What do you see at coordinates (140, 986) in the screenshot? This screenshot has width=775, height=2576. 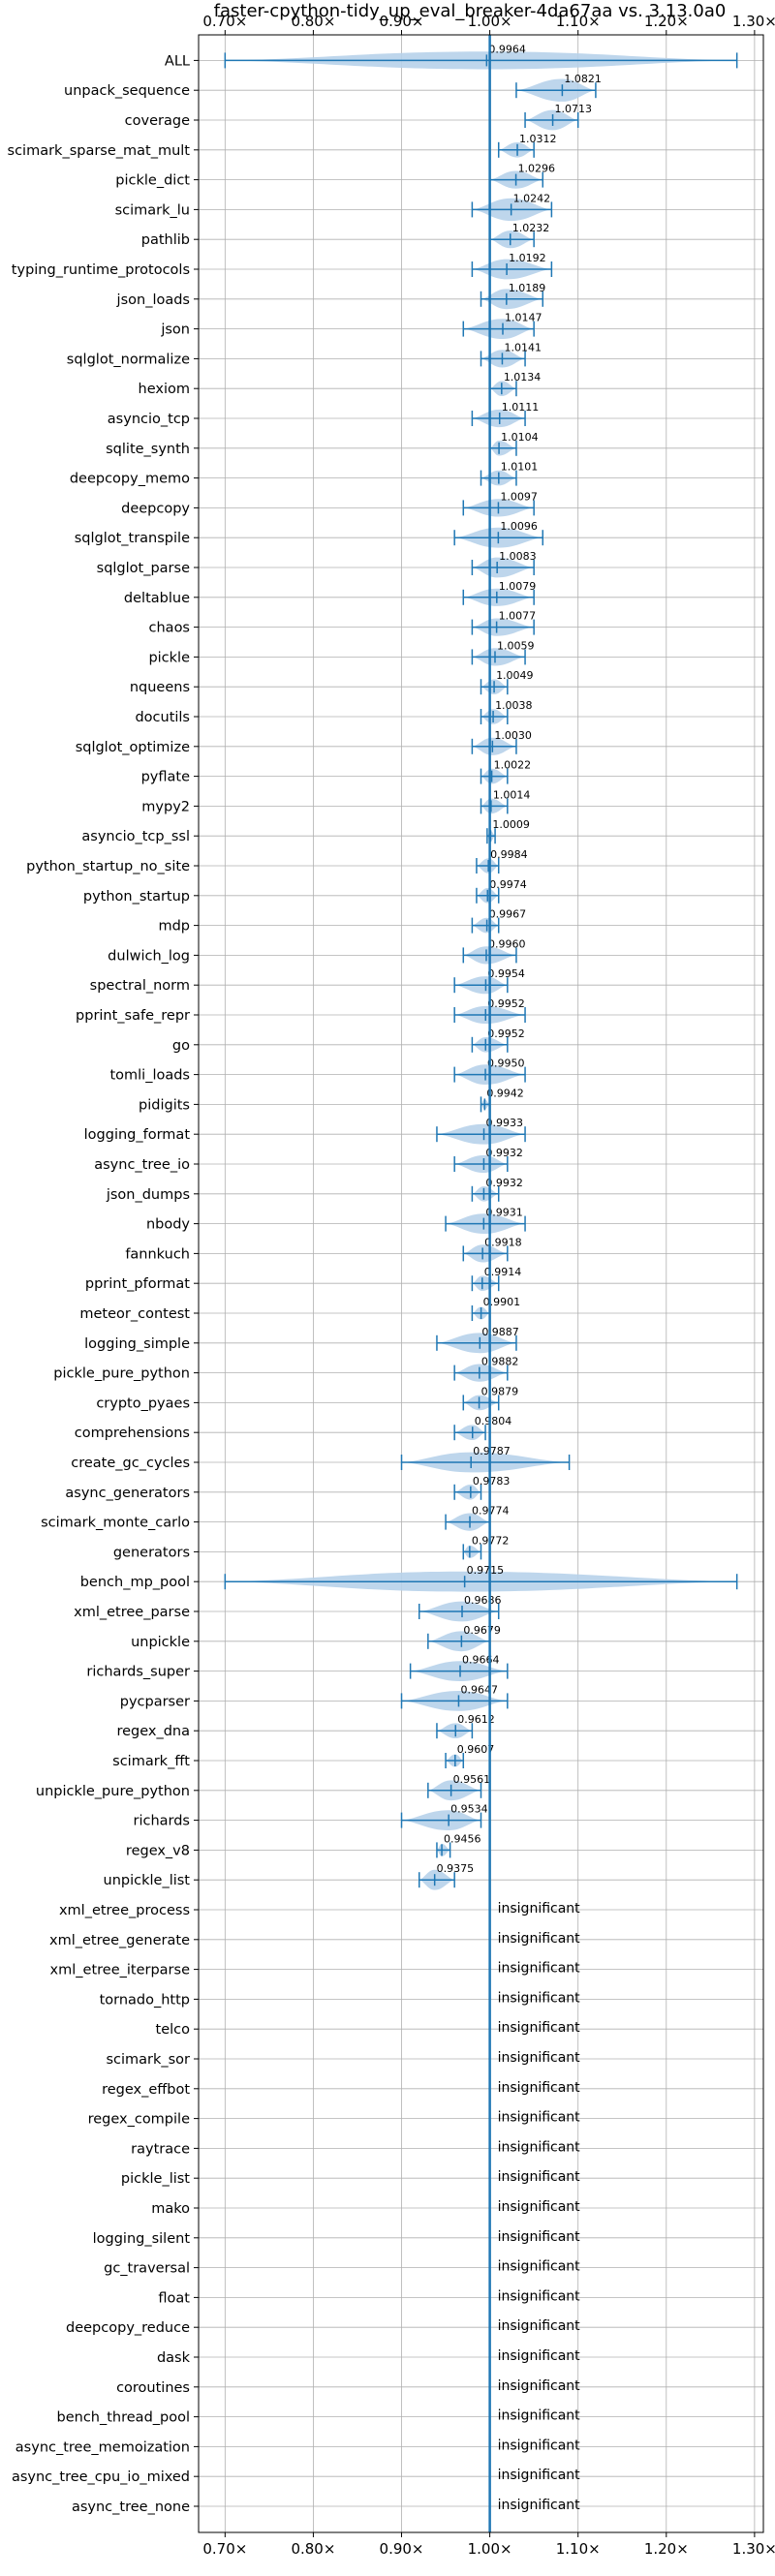 I see `category-label: spectral_norm` at bounding box center [140, 986].